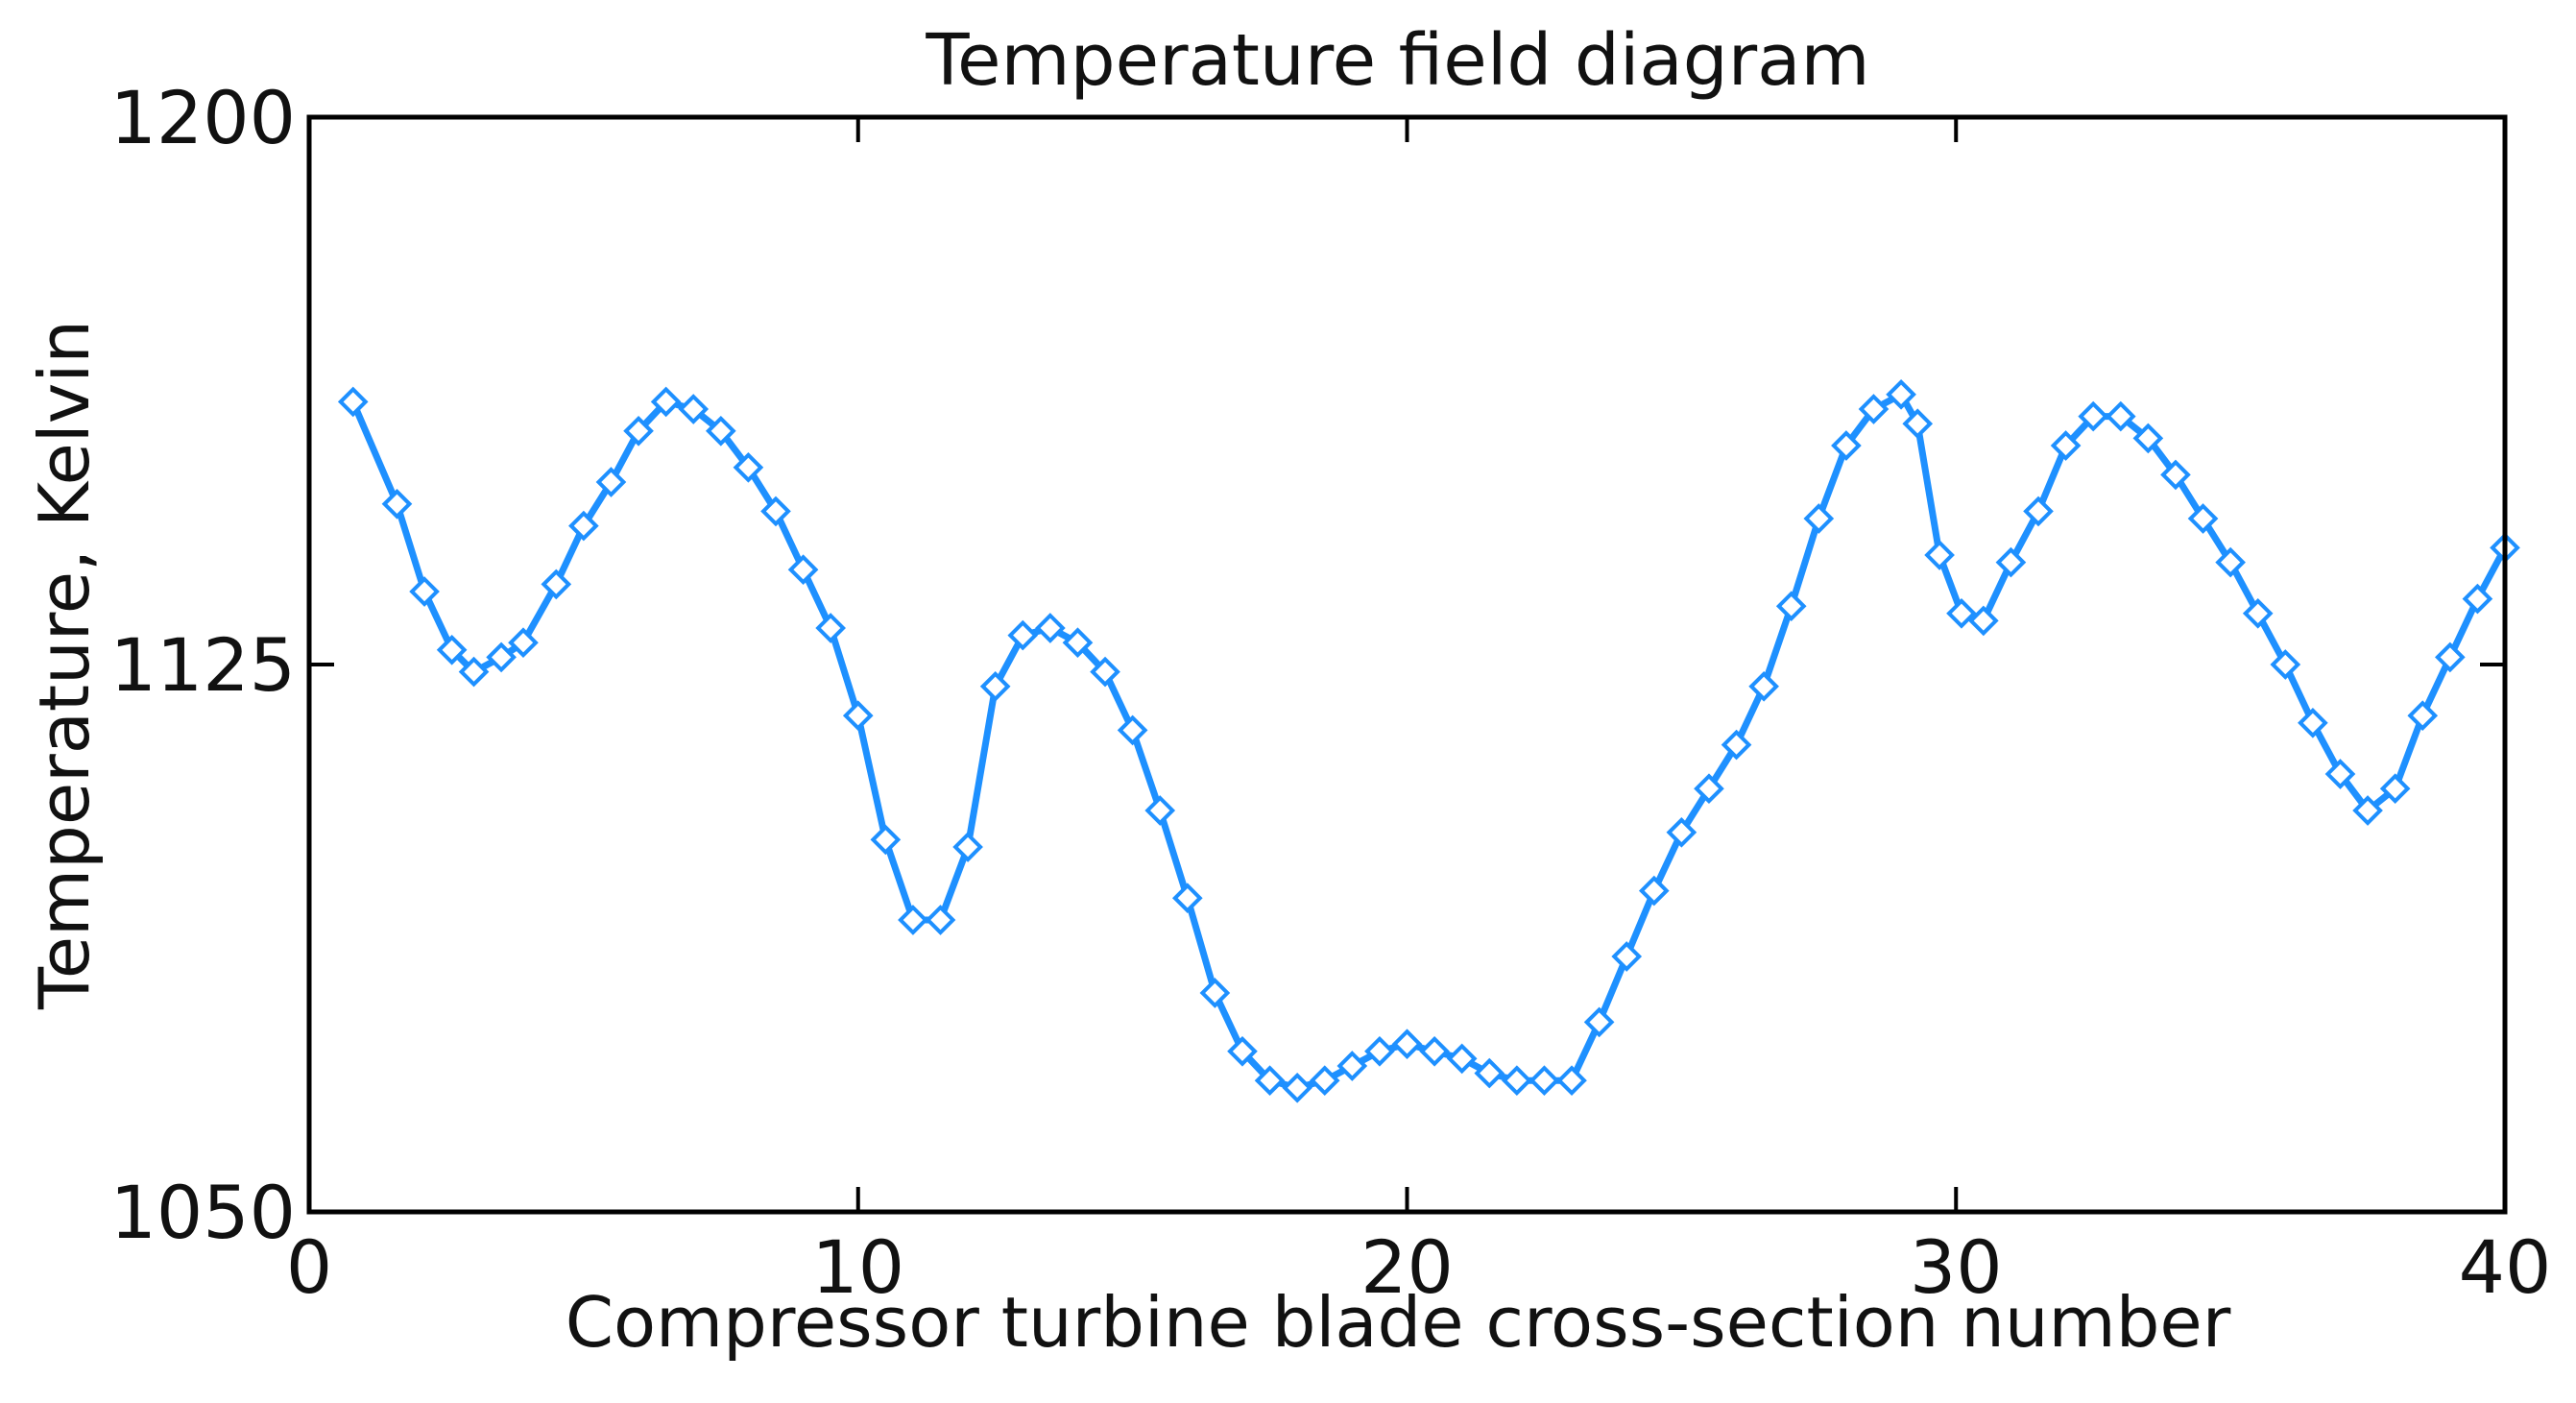 The image size is (2576, 1403). What do you see at coordinates (1956, 1267) in the screenshot?
I see `x-tick-label: 30` at bounding box center [1956, 1267].